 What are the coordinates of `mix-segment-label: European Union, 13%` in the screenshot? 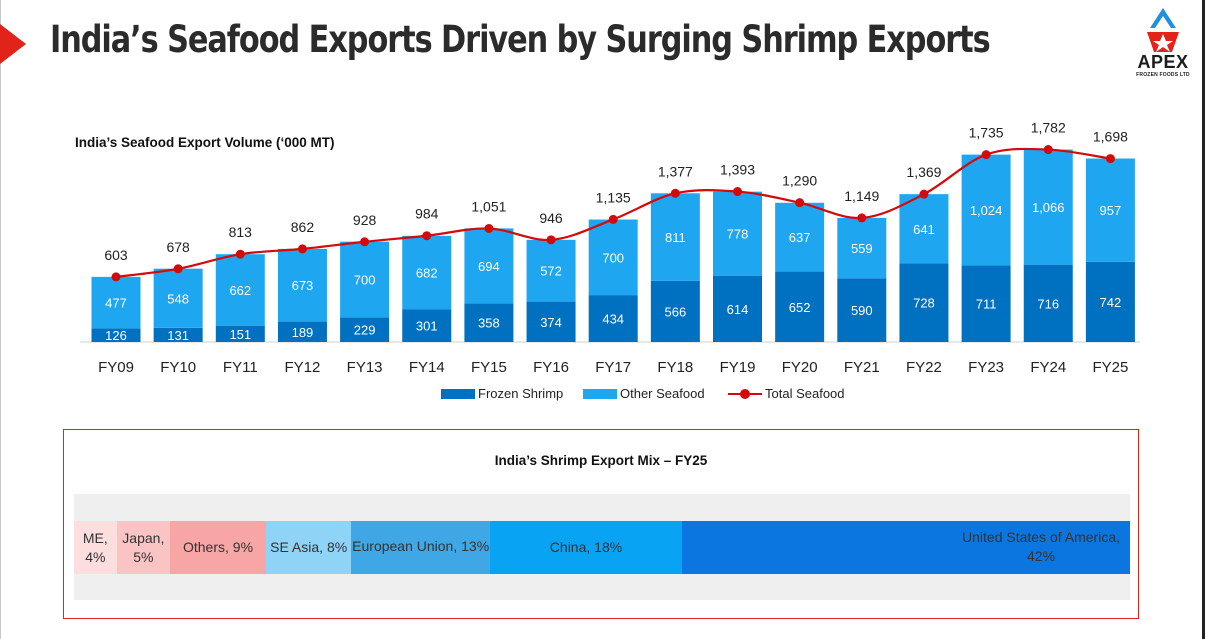 It's located at (421, 546).